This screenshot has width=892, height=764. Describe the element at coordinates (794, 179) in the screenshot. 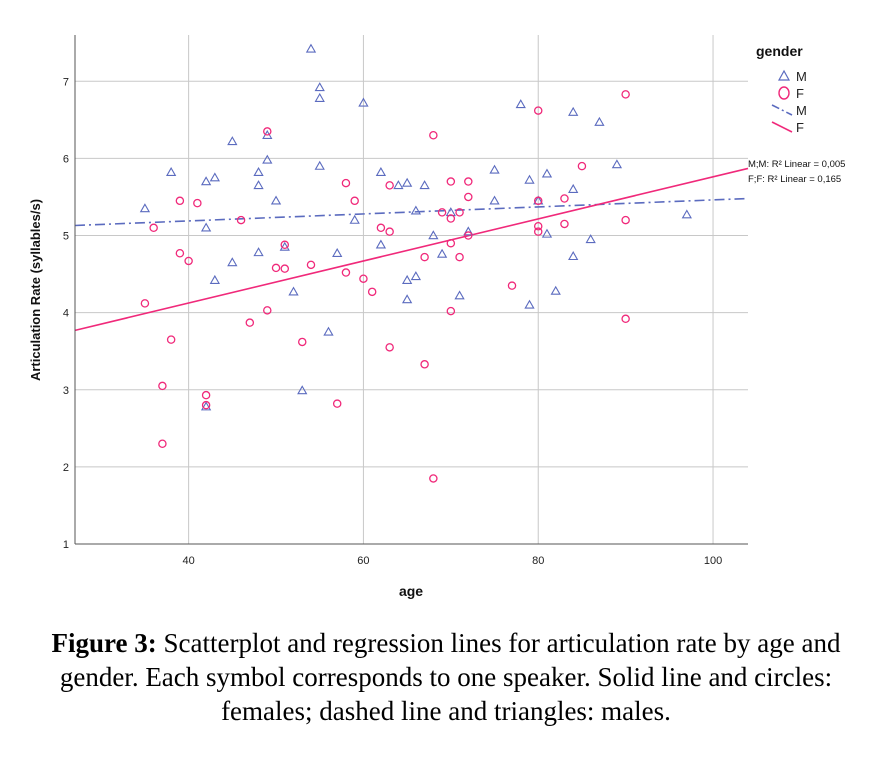

I see `annotation-f: F;F: R² Linear = 0,165` at that location.